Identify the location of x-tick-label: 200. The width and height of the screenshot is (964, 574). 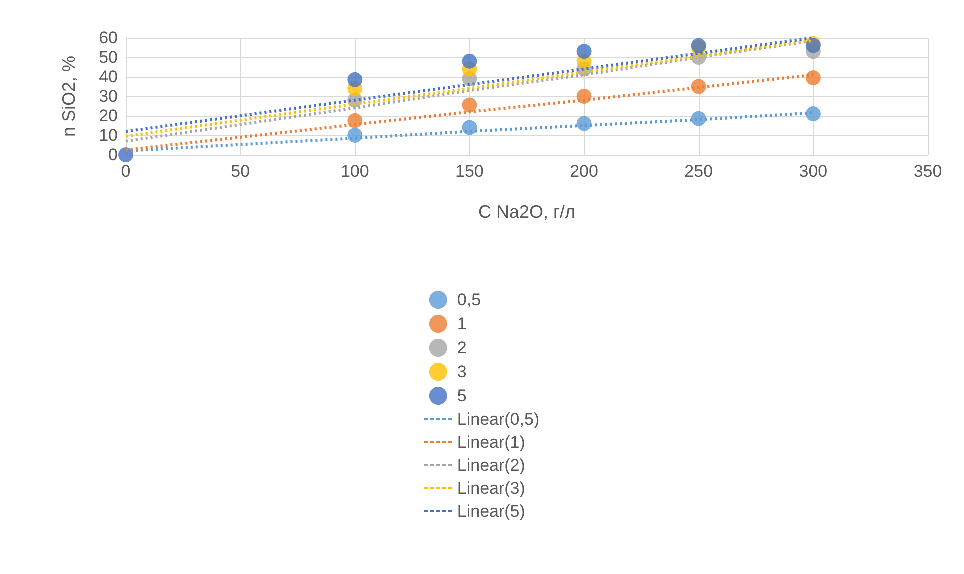
(584, 171).